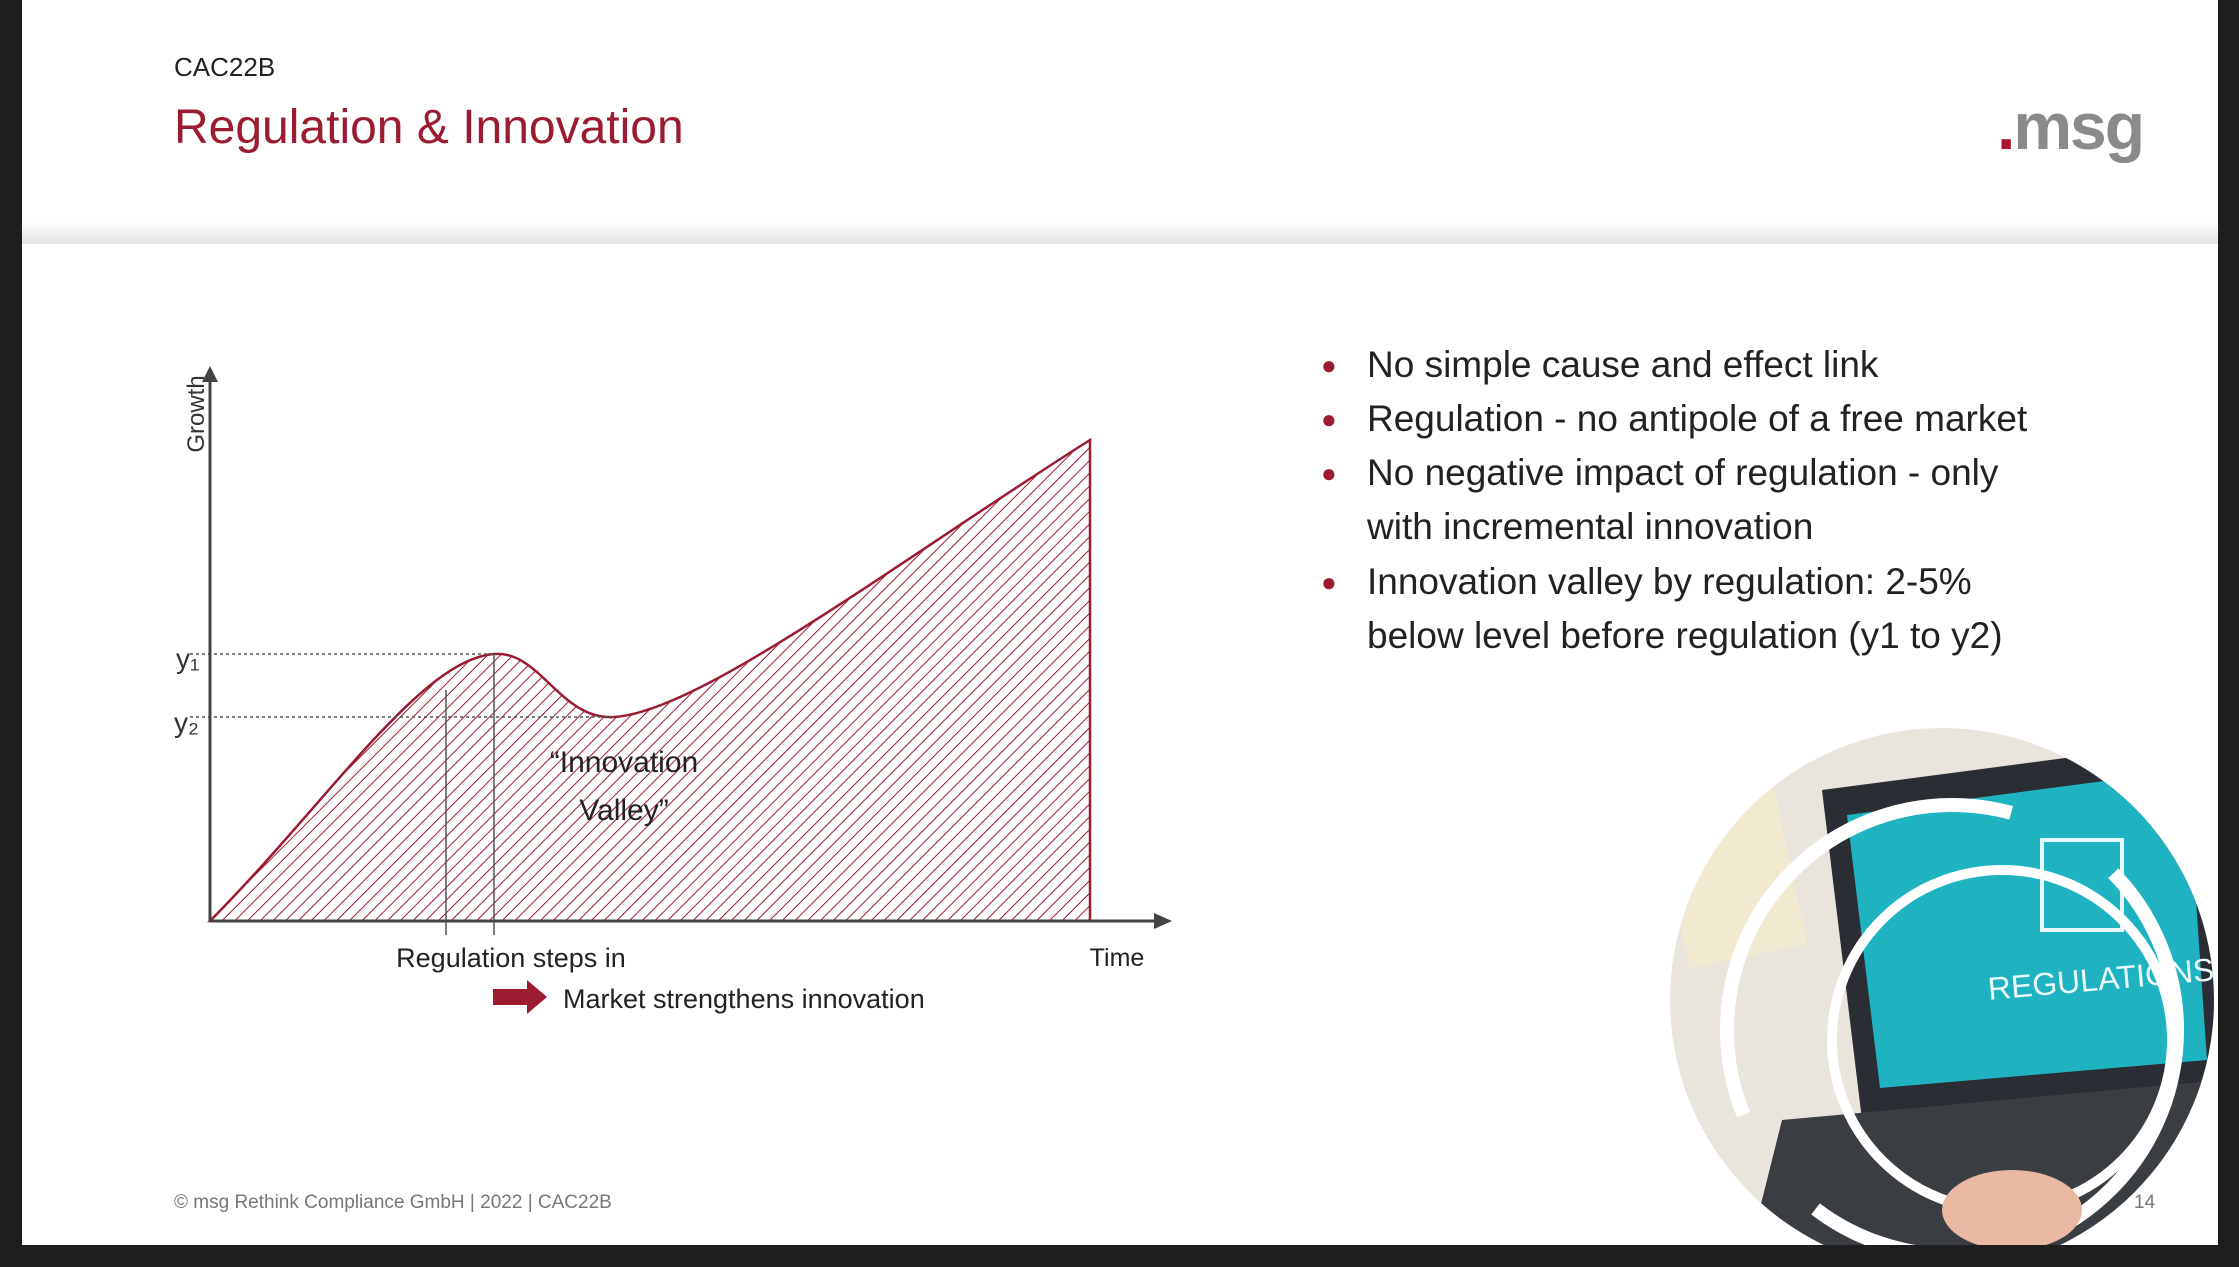 The width and height of the screenshot is (2239, 1267). What do you see at coordinates (187, 658) in the screenshot?
I see `y1-label: y₁` at bounding box center [187, 658].